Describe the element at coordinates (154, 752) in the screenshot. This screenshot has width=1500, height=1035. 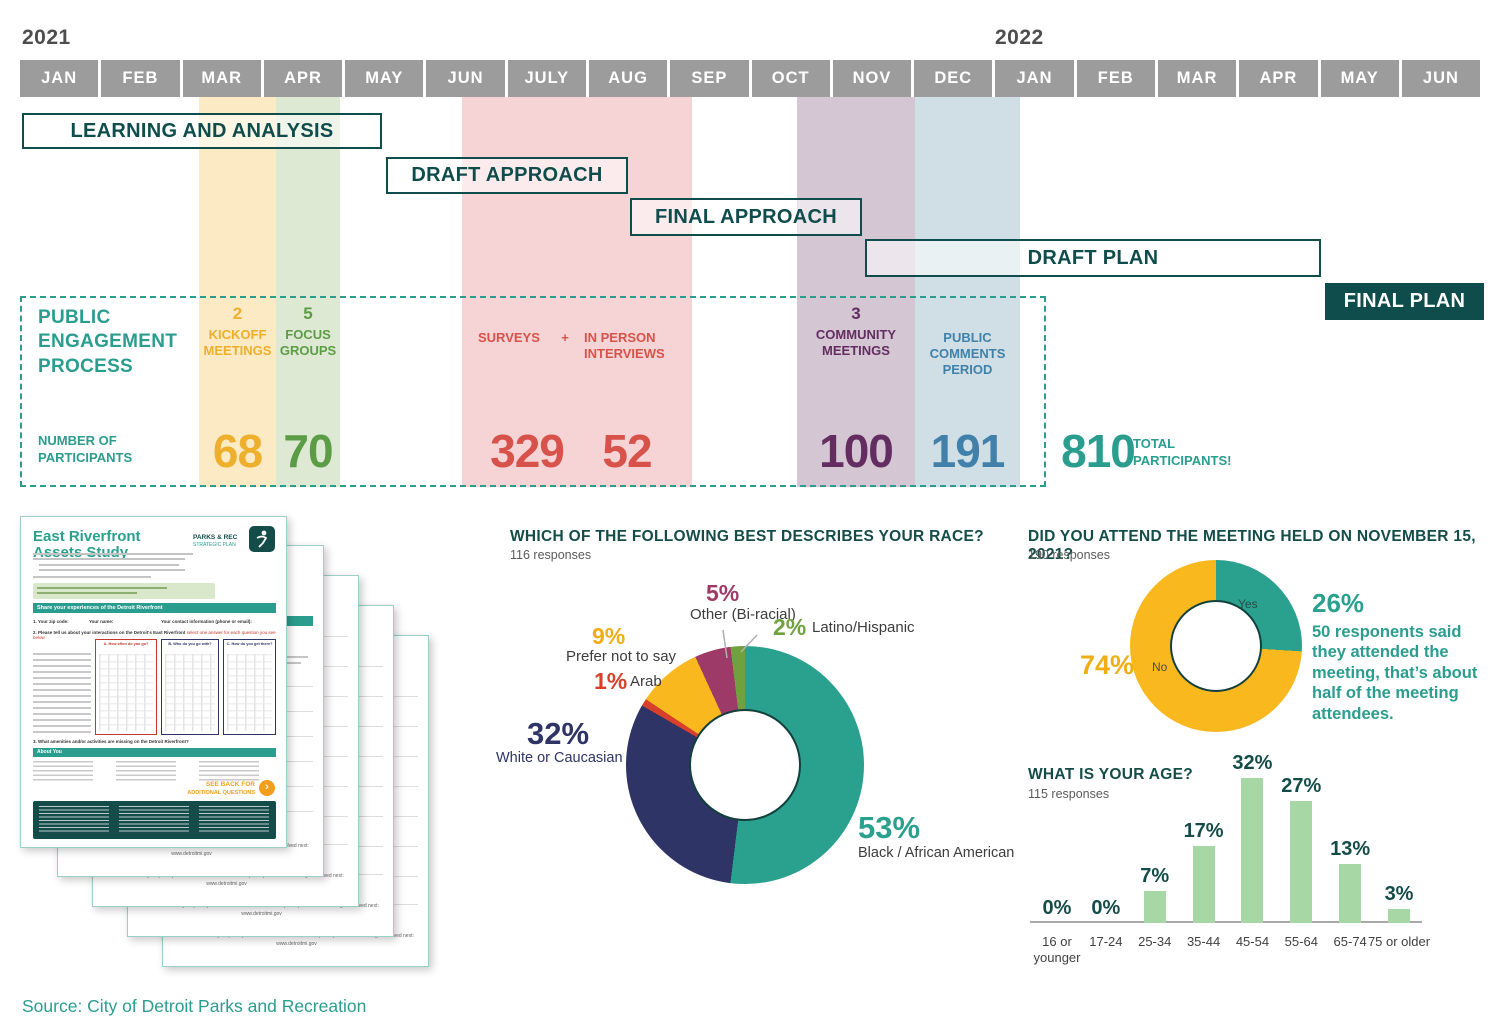
I see `survey-about-banner: About You` at that location.